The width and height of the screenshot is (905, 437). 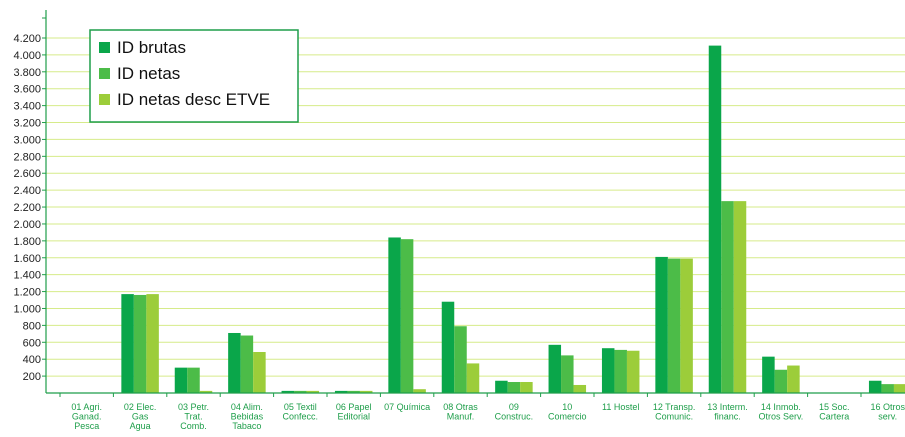 What do you see at coordinates (27, 225) in the screenshot?
I see `y-tick-label: 2.000` at bounding box center [27, 225].